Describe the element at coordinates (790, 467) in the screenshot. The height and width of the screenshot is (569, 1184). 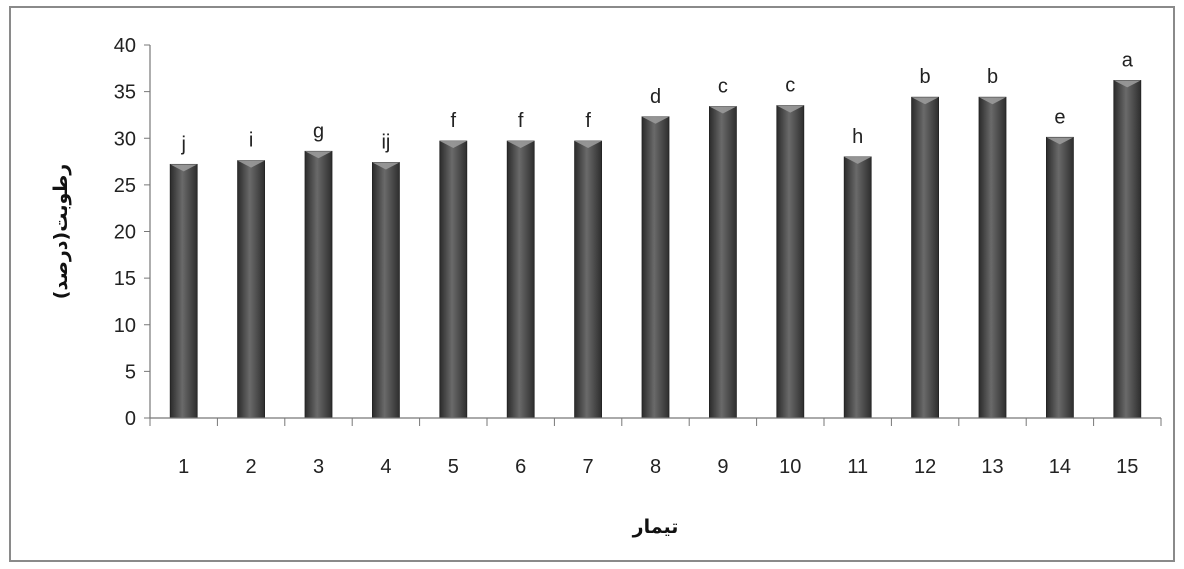
I see `x-tick-label: 10` at that location.